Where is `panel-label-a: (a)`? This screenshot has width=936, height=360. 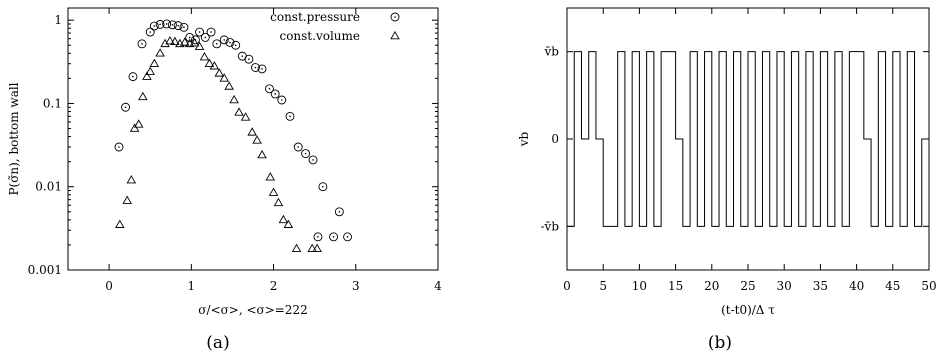
panel-label-a: (a) is located at coordinates (217, 343).